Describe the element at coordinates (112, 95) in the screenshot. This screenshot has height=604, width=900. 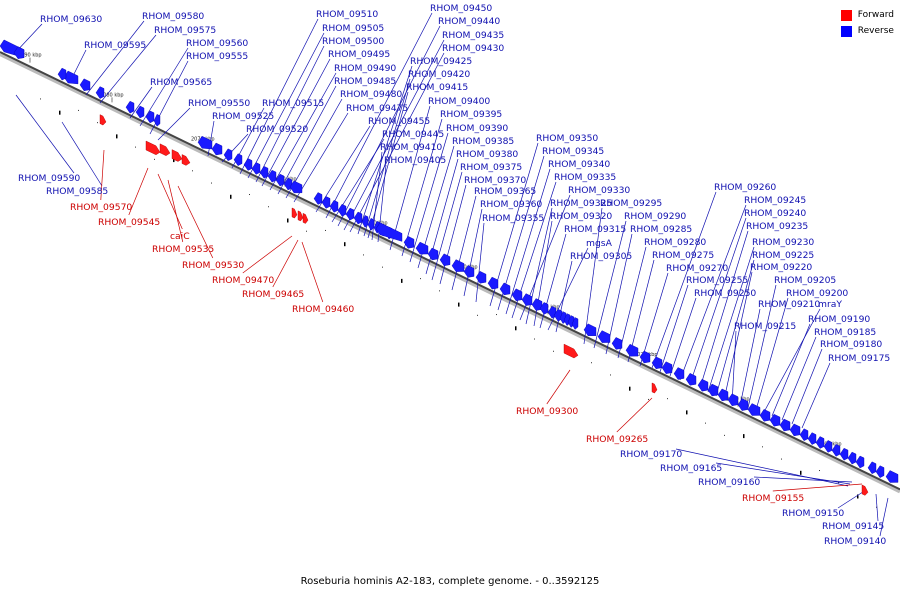
I see `tick-label: 2080 kbp` at that location.